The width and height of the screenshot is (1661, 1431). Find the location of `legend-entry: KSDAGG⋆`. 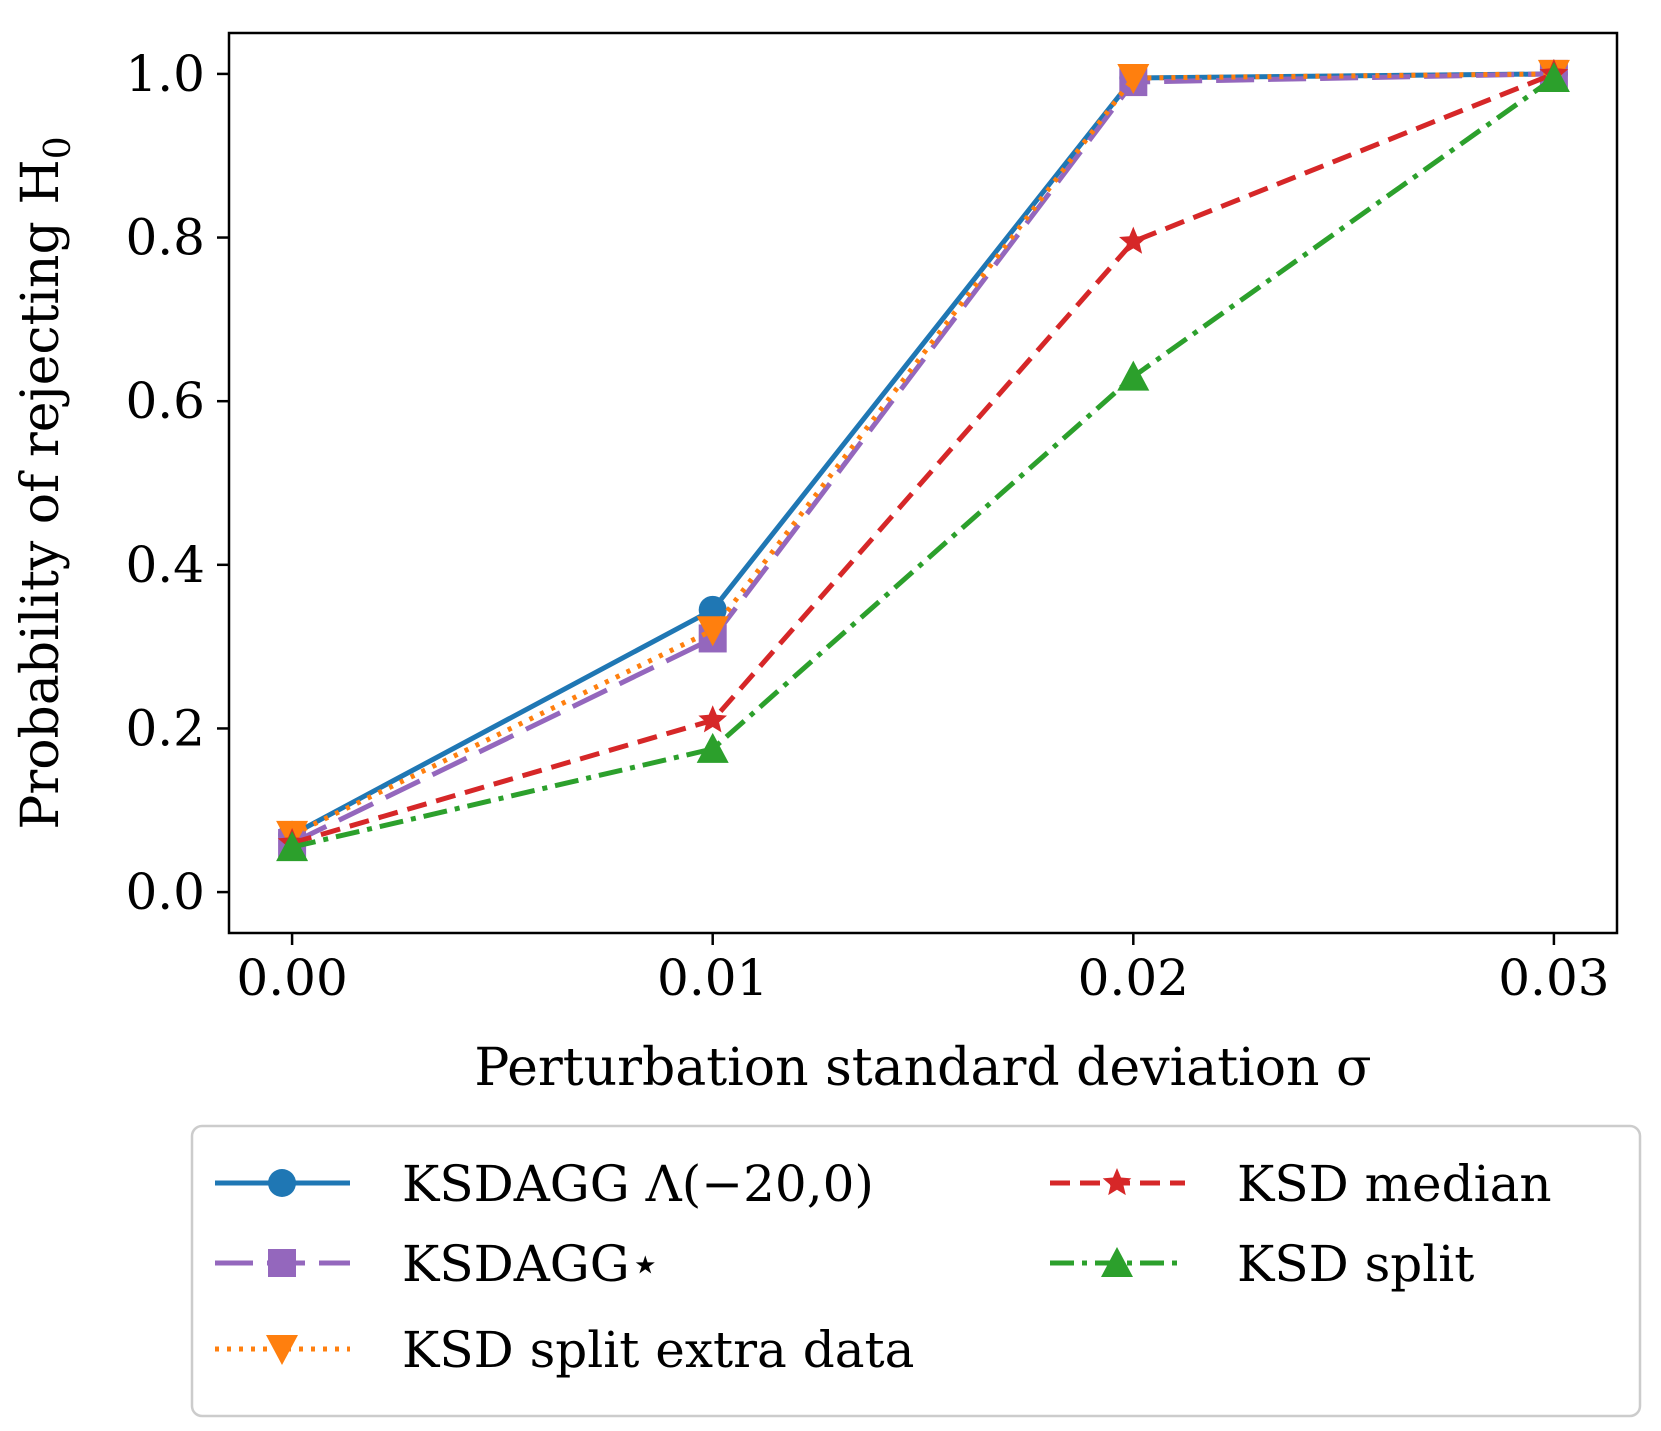

legend-entry: KSDAGG⋆ is located at coordinates (438, 1264).